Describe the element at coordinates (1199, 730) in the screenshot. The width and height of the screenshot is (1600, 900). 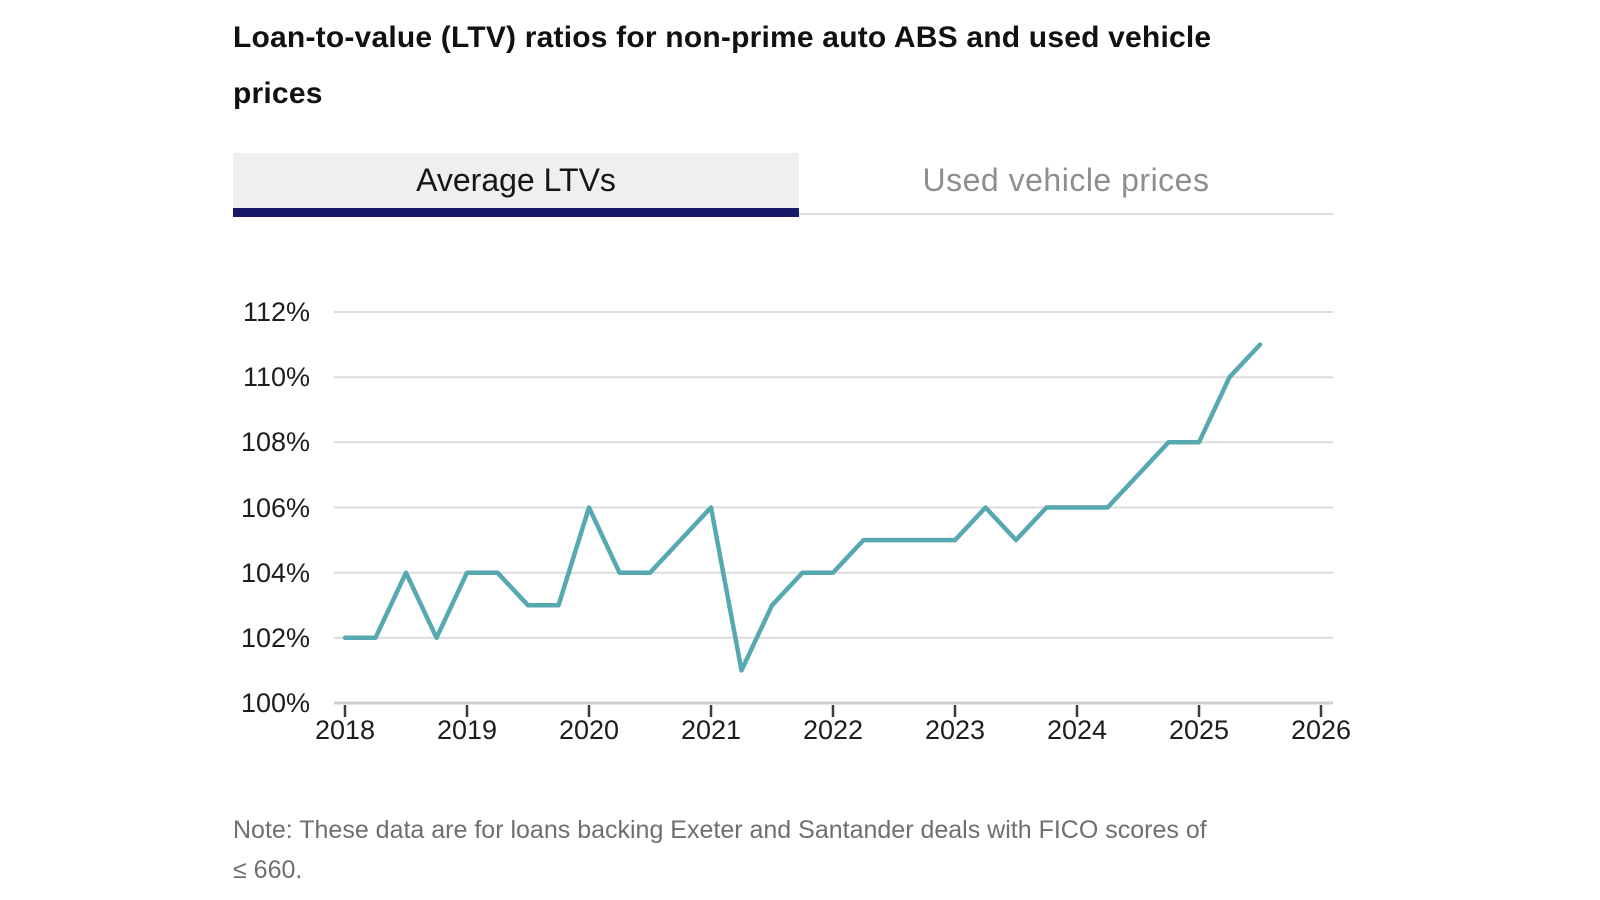
I see `x-axis-tick-label: 2025` at that location.